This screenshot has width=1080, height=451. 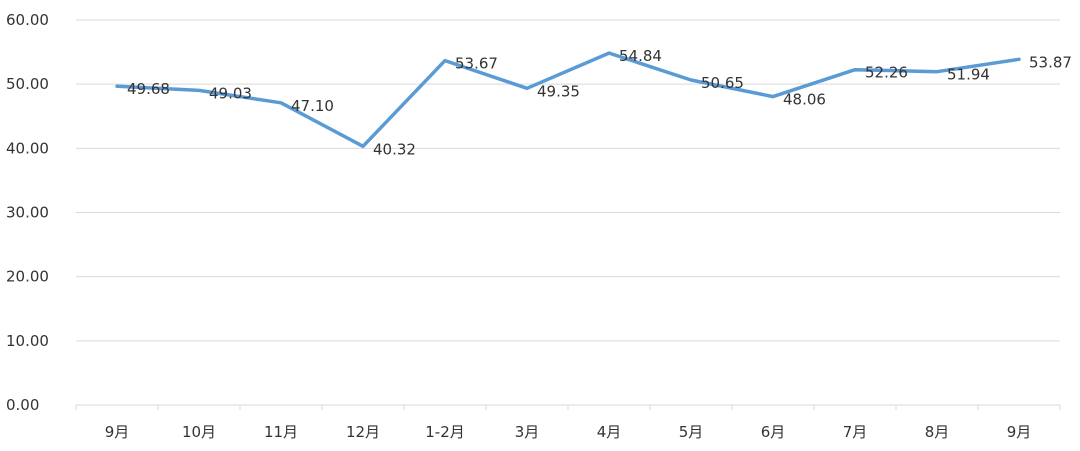 I want to click on y-tick-label: 50.00, so click(x=27, y=84).